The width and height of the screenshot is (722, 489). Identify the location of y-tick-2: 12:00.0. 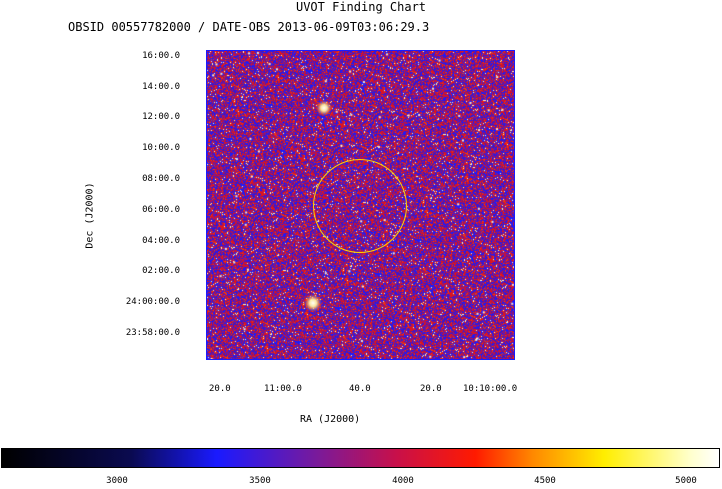
(161, 117).